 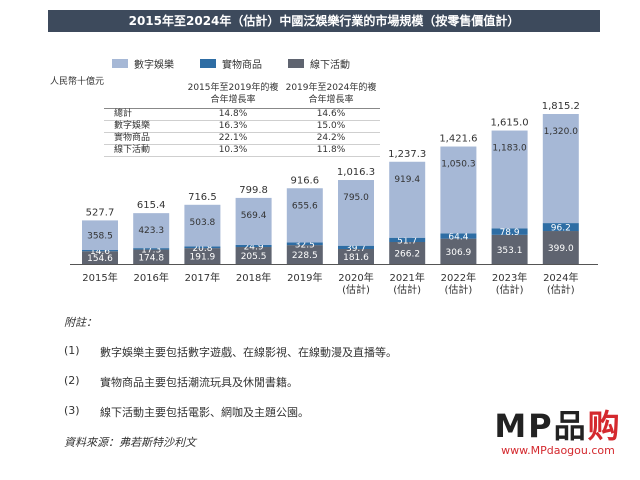 I want to click on data-label: 1,050.3, so click(x=458, y=165).